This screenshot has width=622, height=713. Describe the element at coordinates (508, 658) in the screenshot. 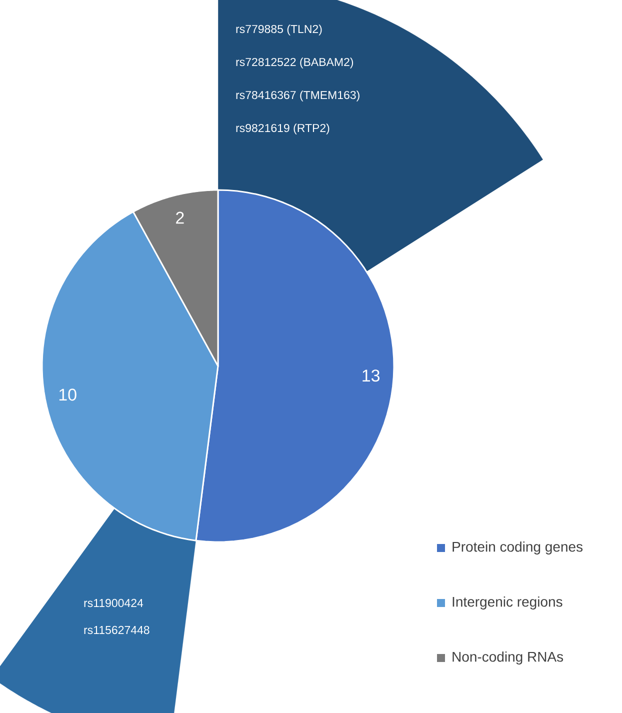

I see `legend-label: Non-coding RNAs` at that location.